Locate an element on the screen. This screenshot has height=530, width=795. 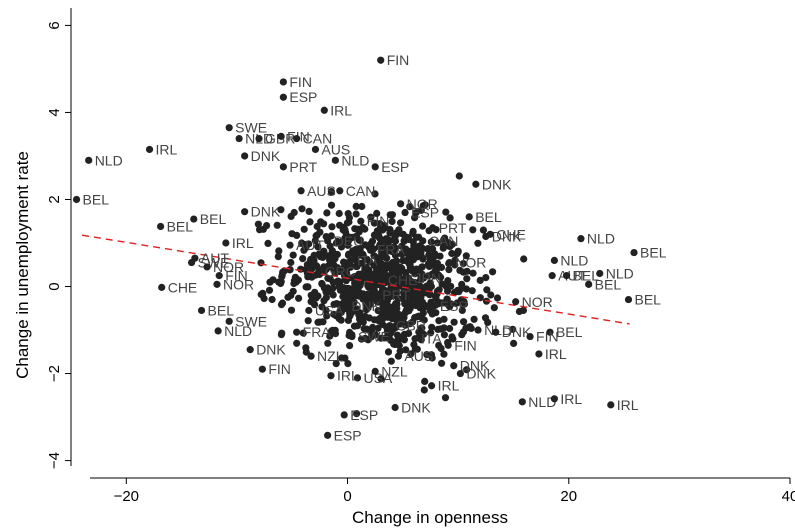
point-label: BEL is located at coordinates (608, 284).